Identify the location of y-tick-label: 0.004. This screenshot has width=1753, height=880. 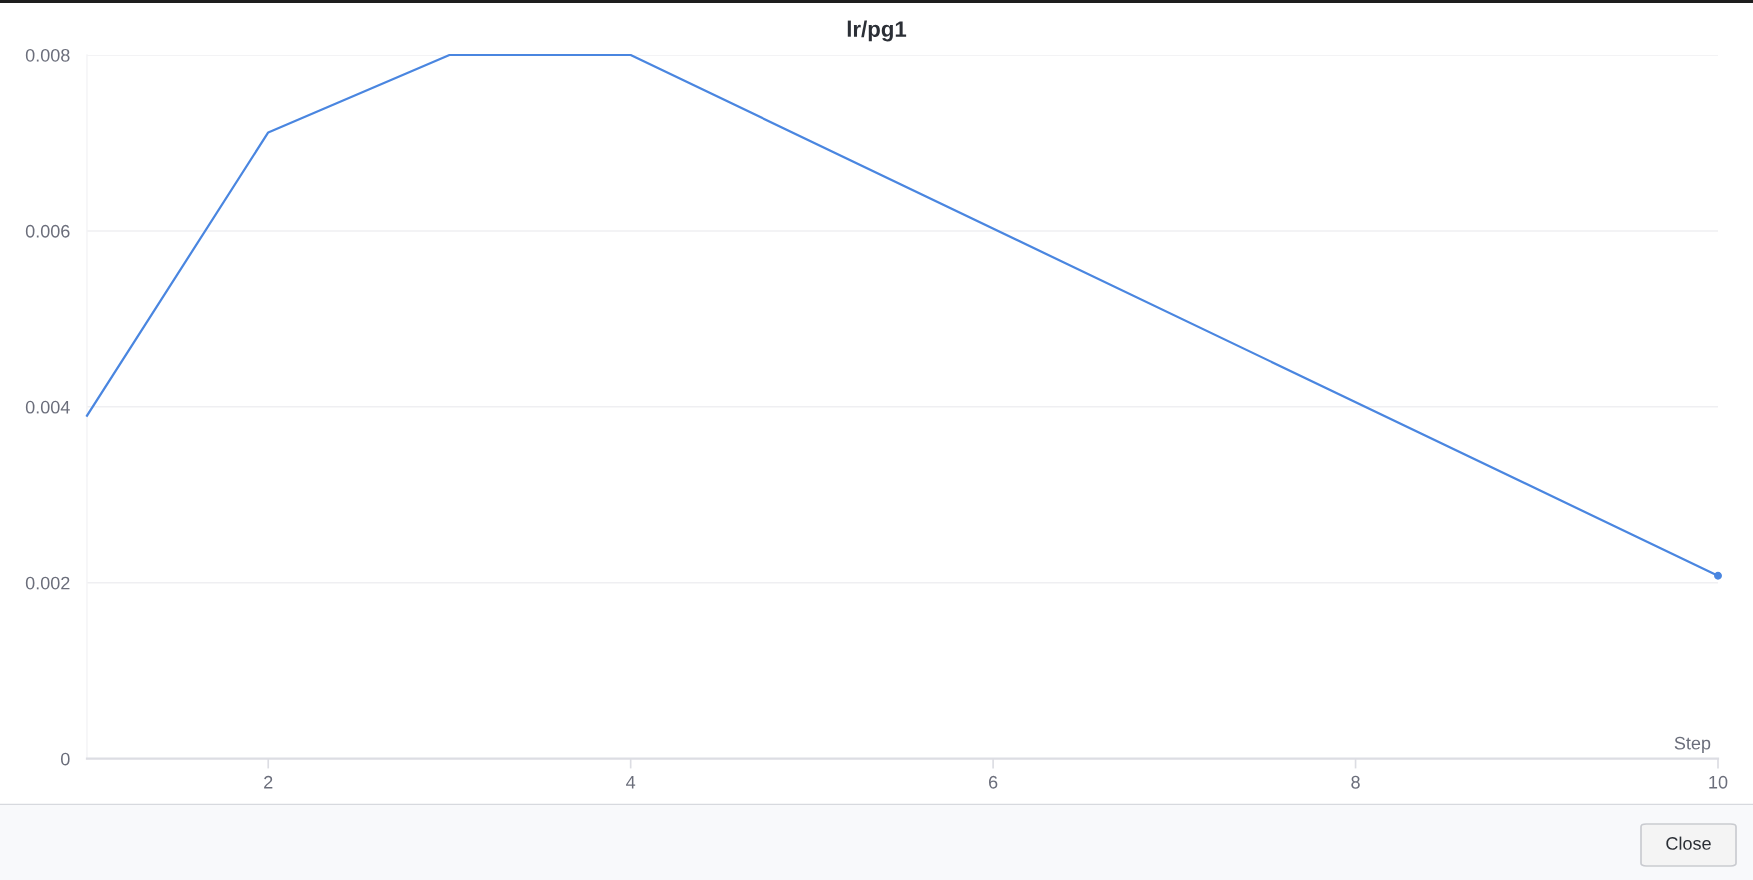
(47, 407).